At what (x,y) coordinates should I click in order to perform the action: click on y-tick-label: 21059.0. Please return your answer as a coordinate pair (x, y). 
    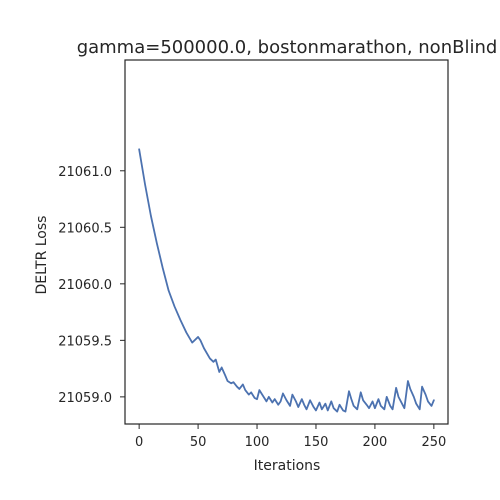
    Looking at the image, I should click on (85, 398).